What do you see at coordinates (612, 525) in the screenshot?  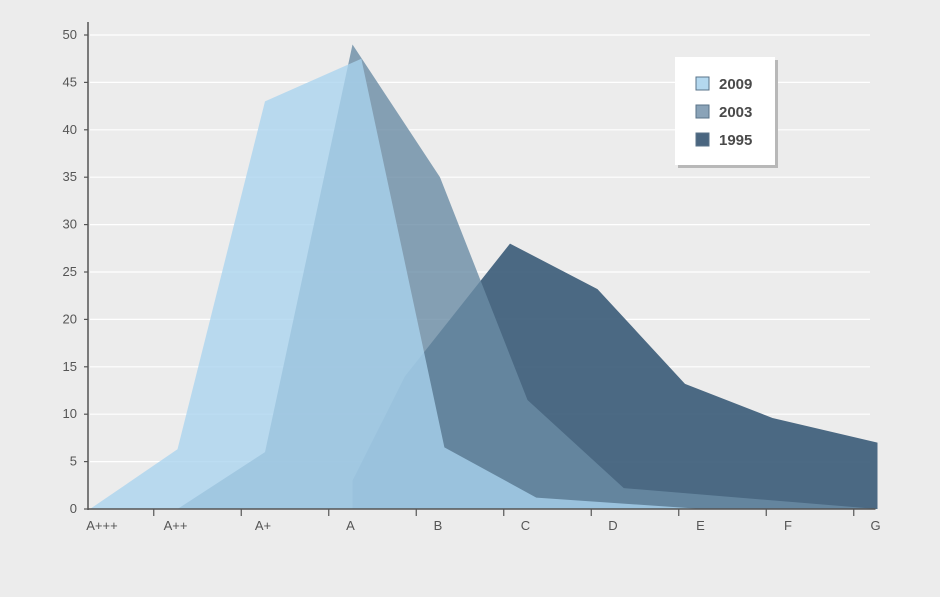 I see `x-tick-label: D` at bounding box center [612, 525].